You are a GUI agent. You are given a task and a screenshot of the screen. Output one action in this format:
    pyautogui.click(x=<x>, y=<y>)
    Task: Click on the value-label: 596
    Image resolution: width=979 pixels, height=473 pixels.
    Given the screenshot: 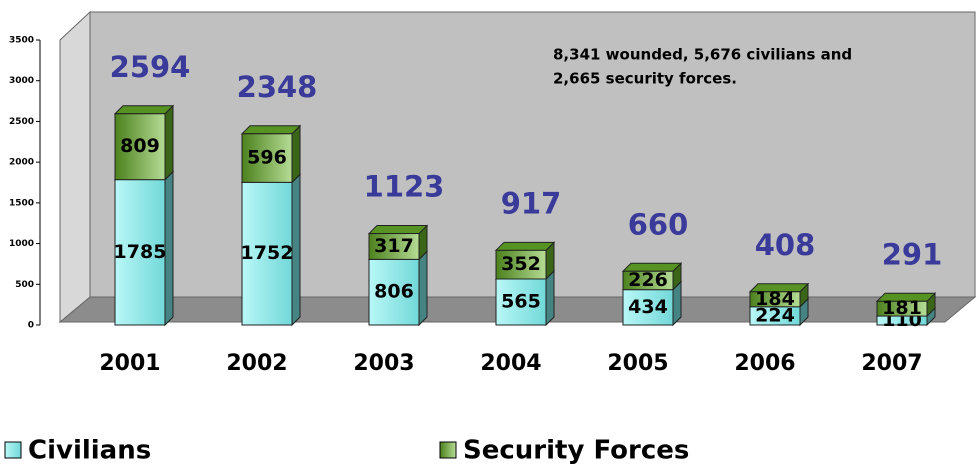 What is the action you would take?
    pyautogui.click(x=267, y=158)
    